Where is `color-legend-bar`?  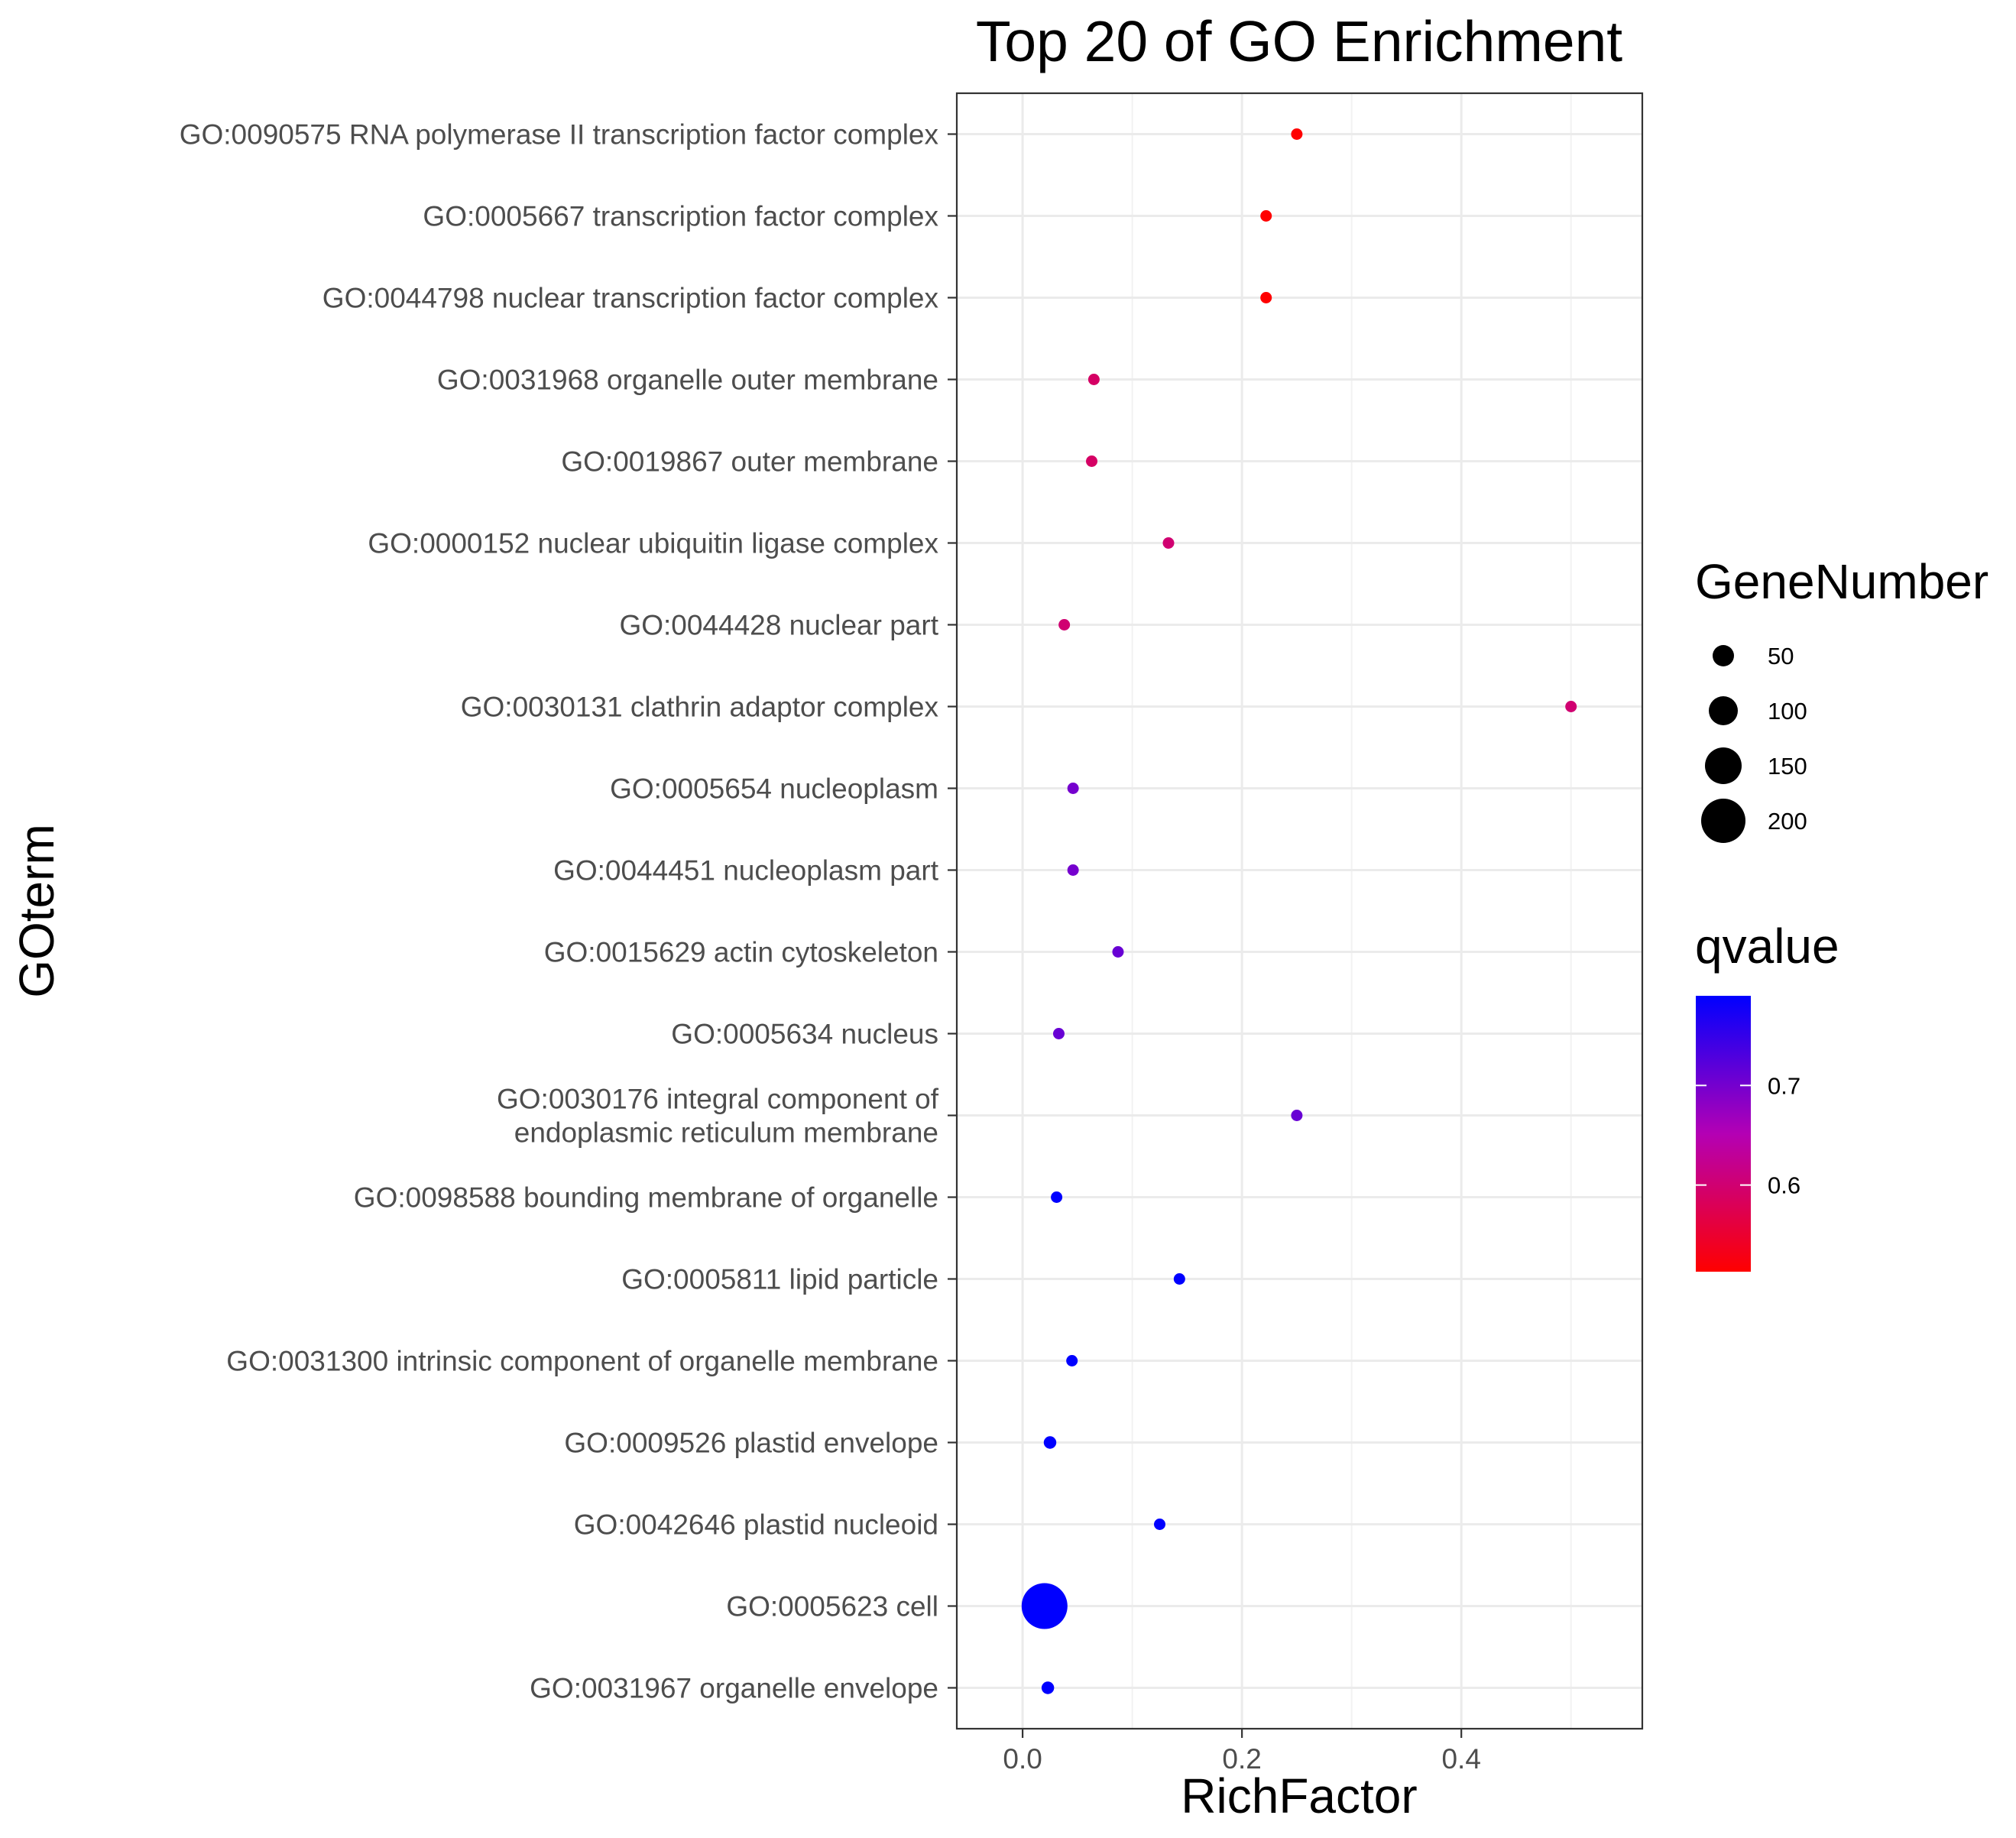 color-legend-bar is located at coordinates (1723, 1134).